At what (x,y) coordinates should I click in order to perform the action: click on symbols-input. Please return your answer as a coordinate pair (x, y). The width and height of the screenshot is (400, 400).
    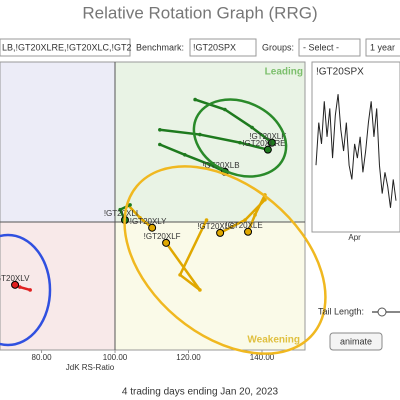
    Looking at the image, I should click on (65, 47).